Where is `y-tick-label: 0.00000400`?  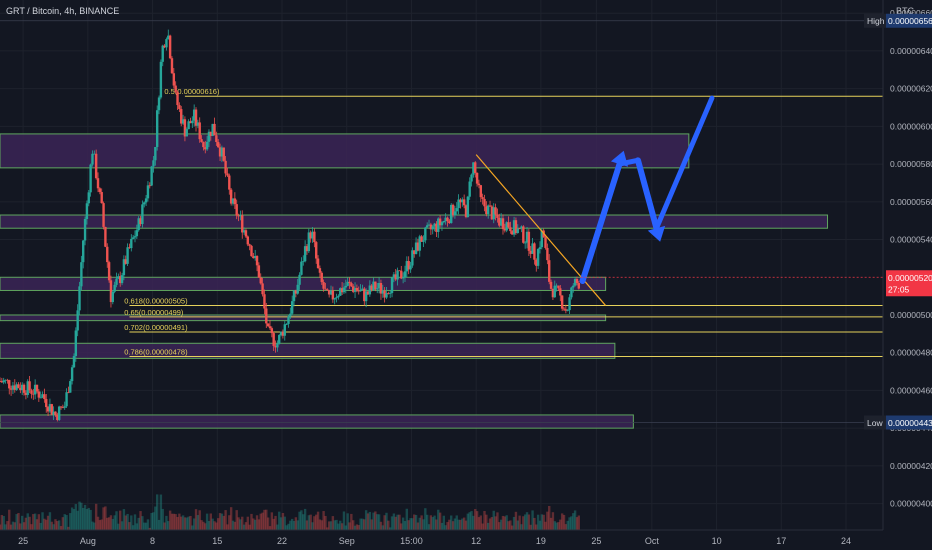
y-tick-label: 0.00000400 is located at coordinates (911, 504).